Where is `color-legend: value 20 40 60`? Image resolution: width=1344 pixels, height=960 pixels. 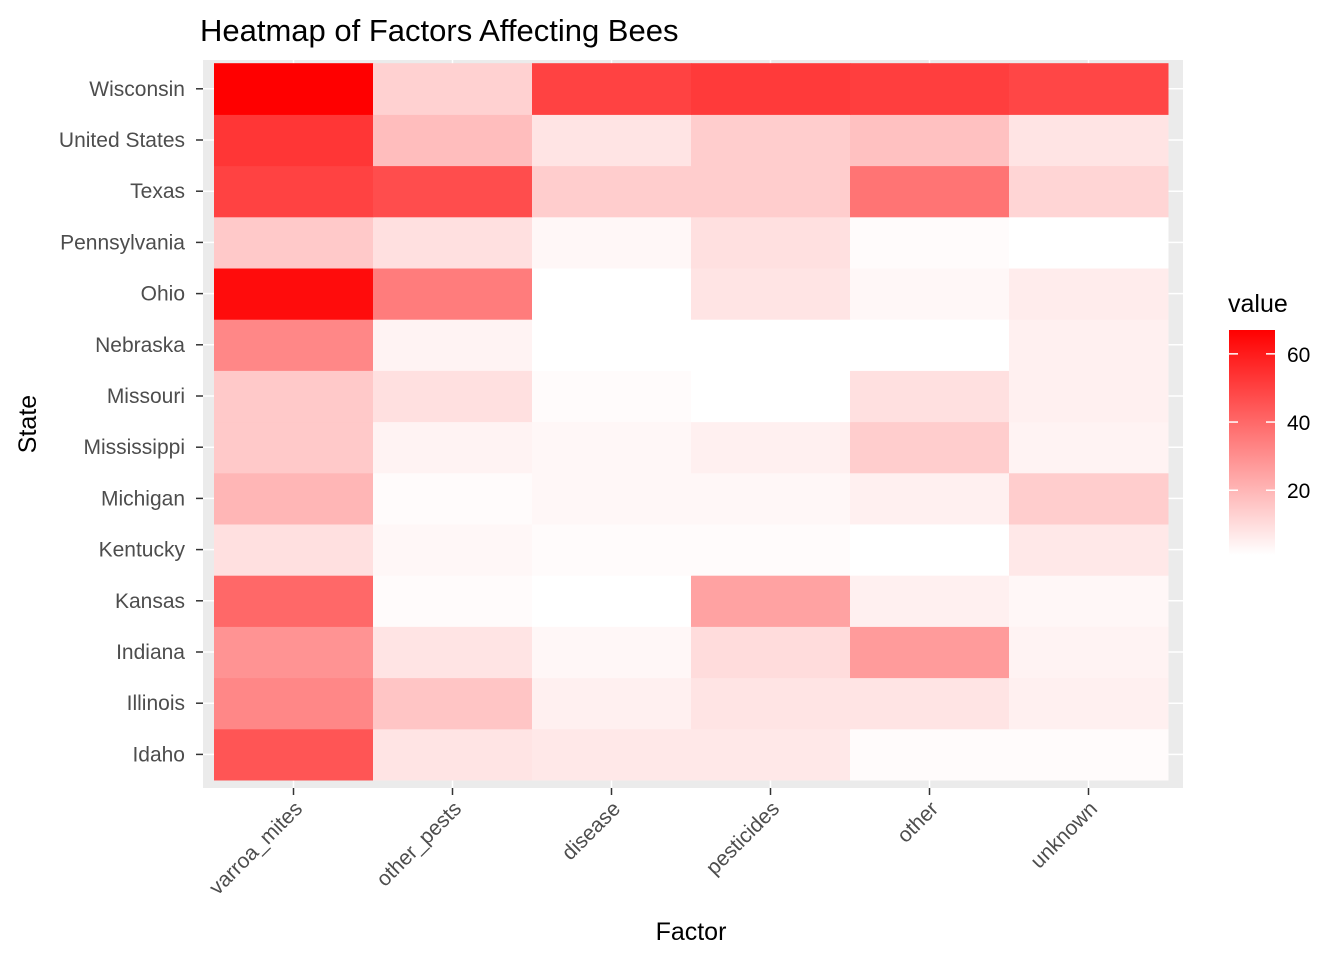
color-legend: value 20 40 60 is located at coordinates (1269, 422).